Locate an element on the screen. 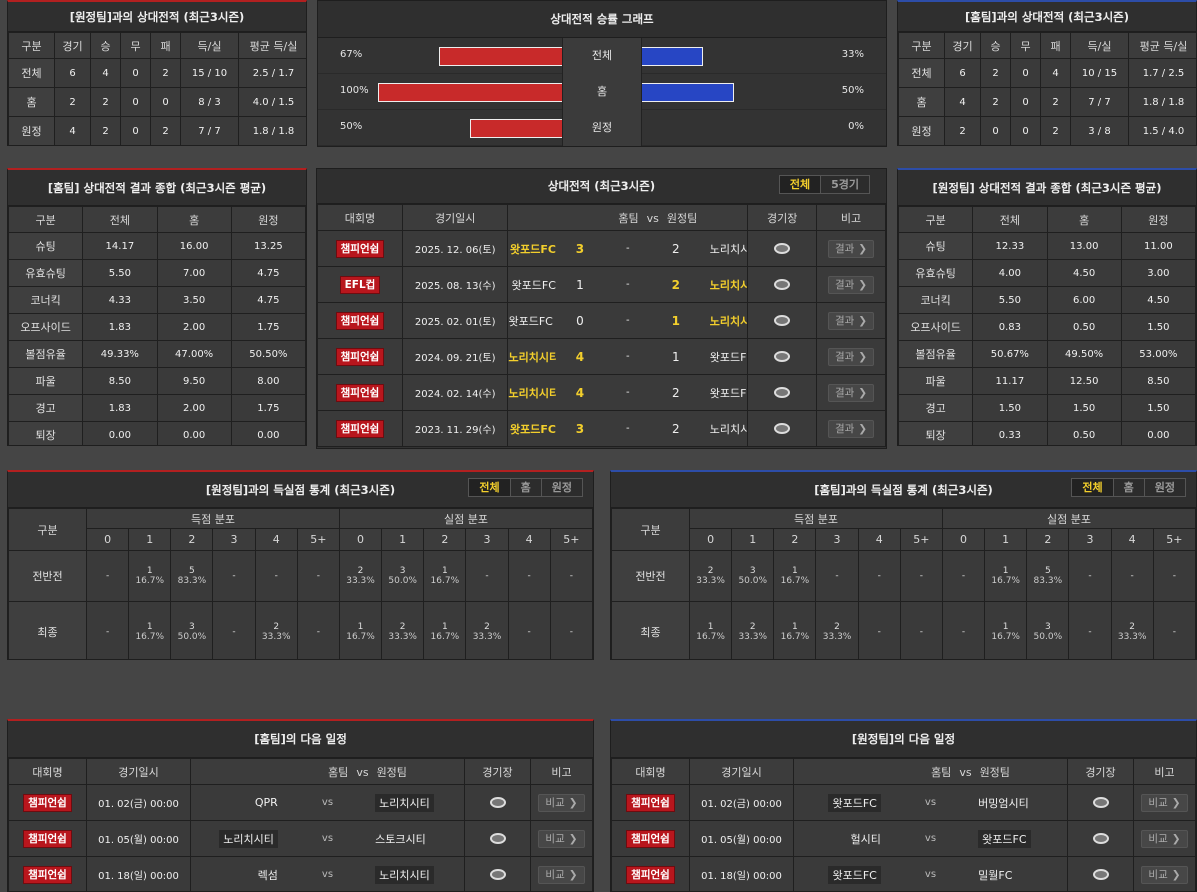  match-row: 챔피언쉽 2025. 02. 01(토)왓포드FC 10-1 노리치시티 결과❯ is located at coordinates (601, 320).